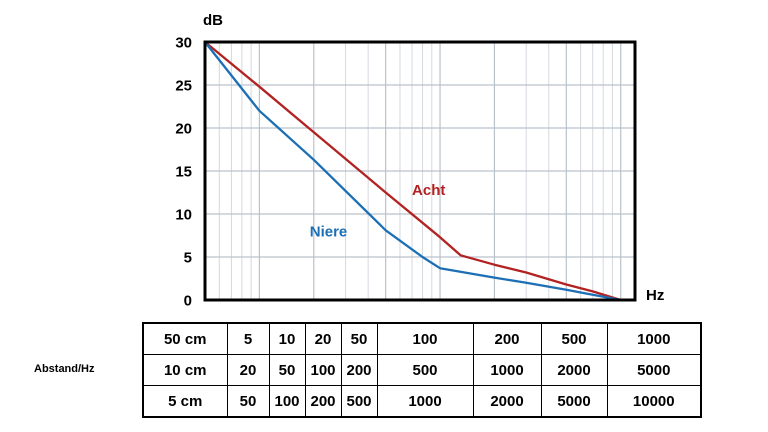 This screenshot has width=768, height=432. I want to click on table-row: 50 cm 5 10 20 50 100 200 500 1000, so click(422, 338).